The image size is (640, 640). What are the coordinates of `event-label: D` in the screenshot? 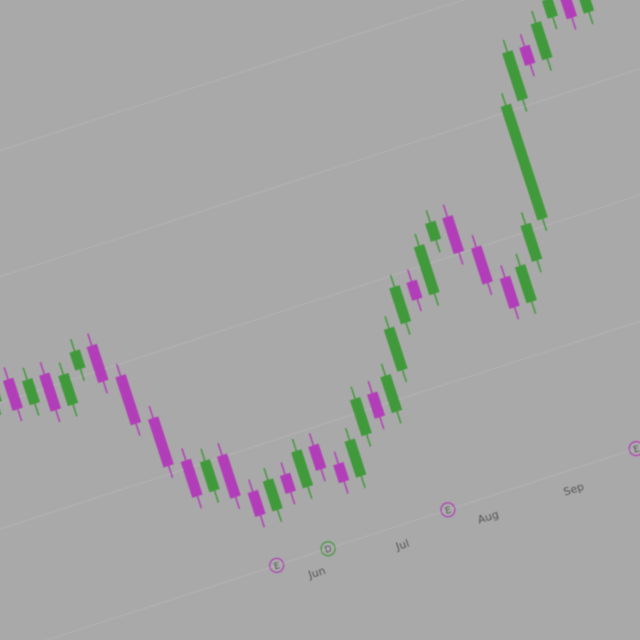 It's located at (329, 550).